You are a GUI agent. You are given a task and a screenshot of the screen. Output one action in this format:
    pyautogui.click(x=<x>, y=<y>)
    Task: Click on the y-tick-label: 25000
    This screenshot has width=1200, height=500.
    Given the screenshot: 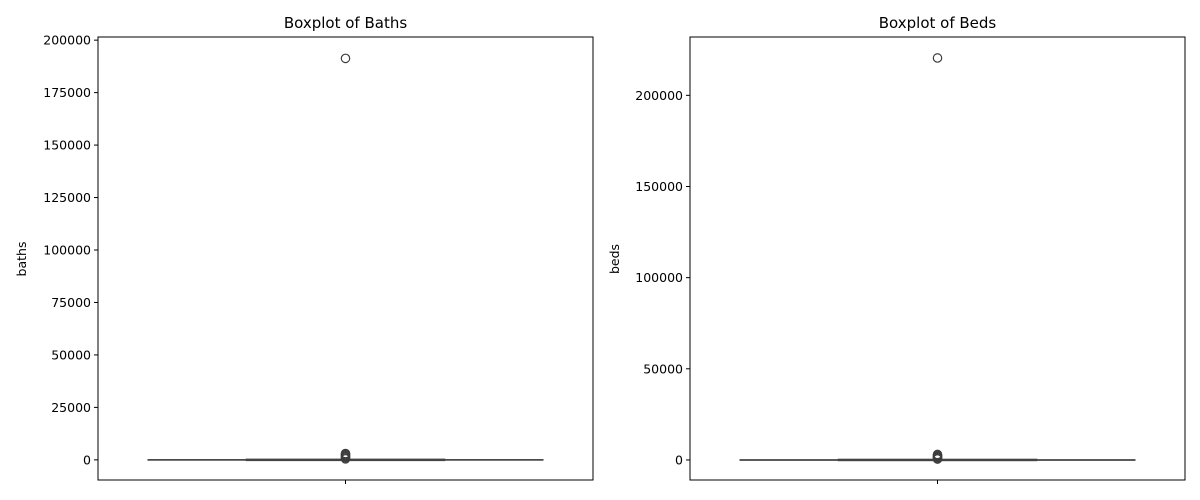 What is the action you would take?
    pyautogui.click(x=71, y=407)
    